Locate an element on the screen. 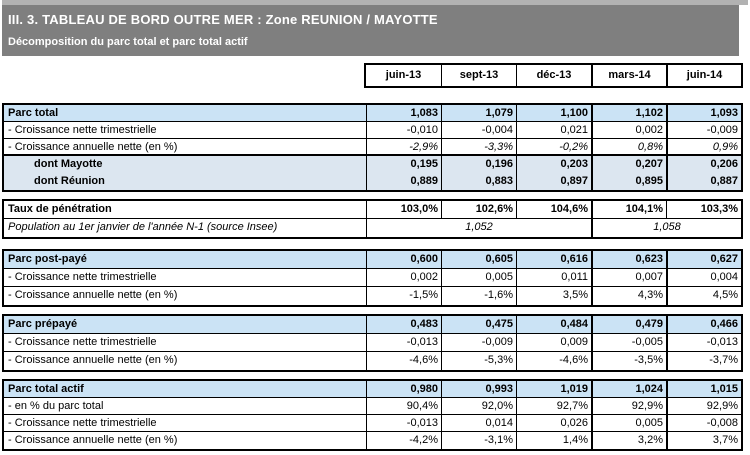  cell-value: -0,008 is located at coordinates (703, 423).